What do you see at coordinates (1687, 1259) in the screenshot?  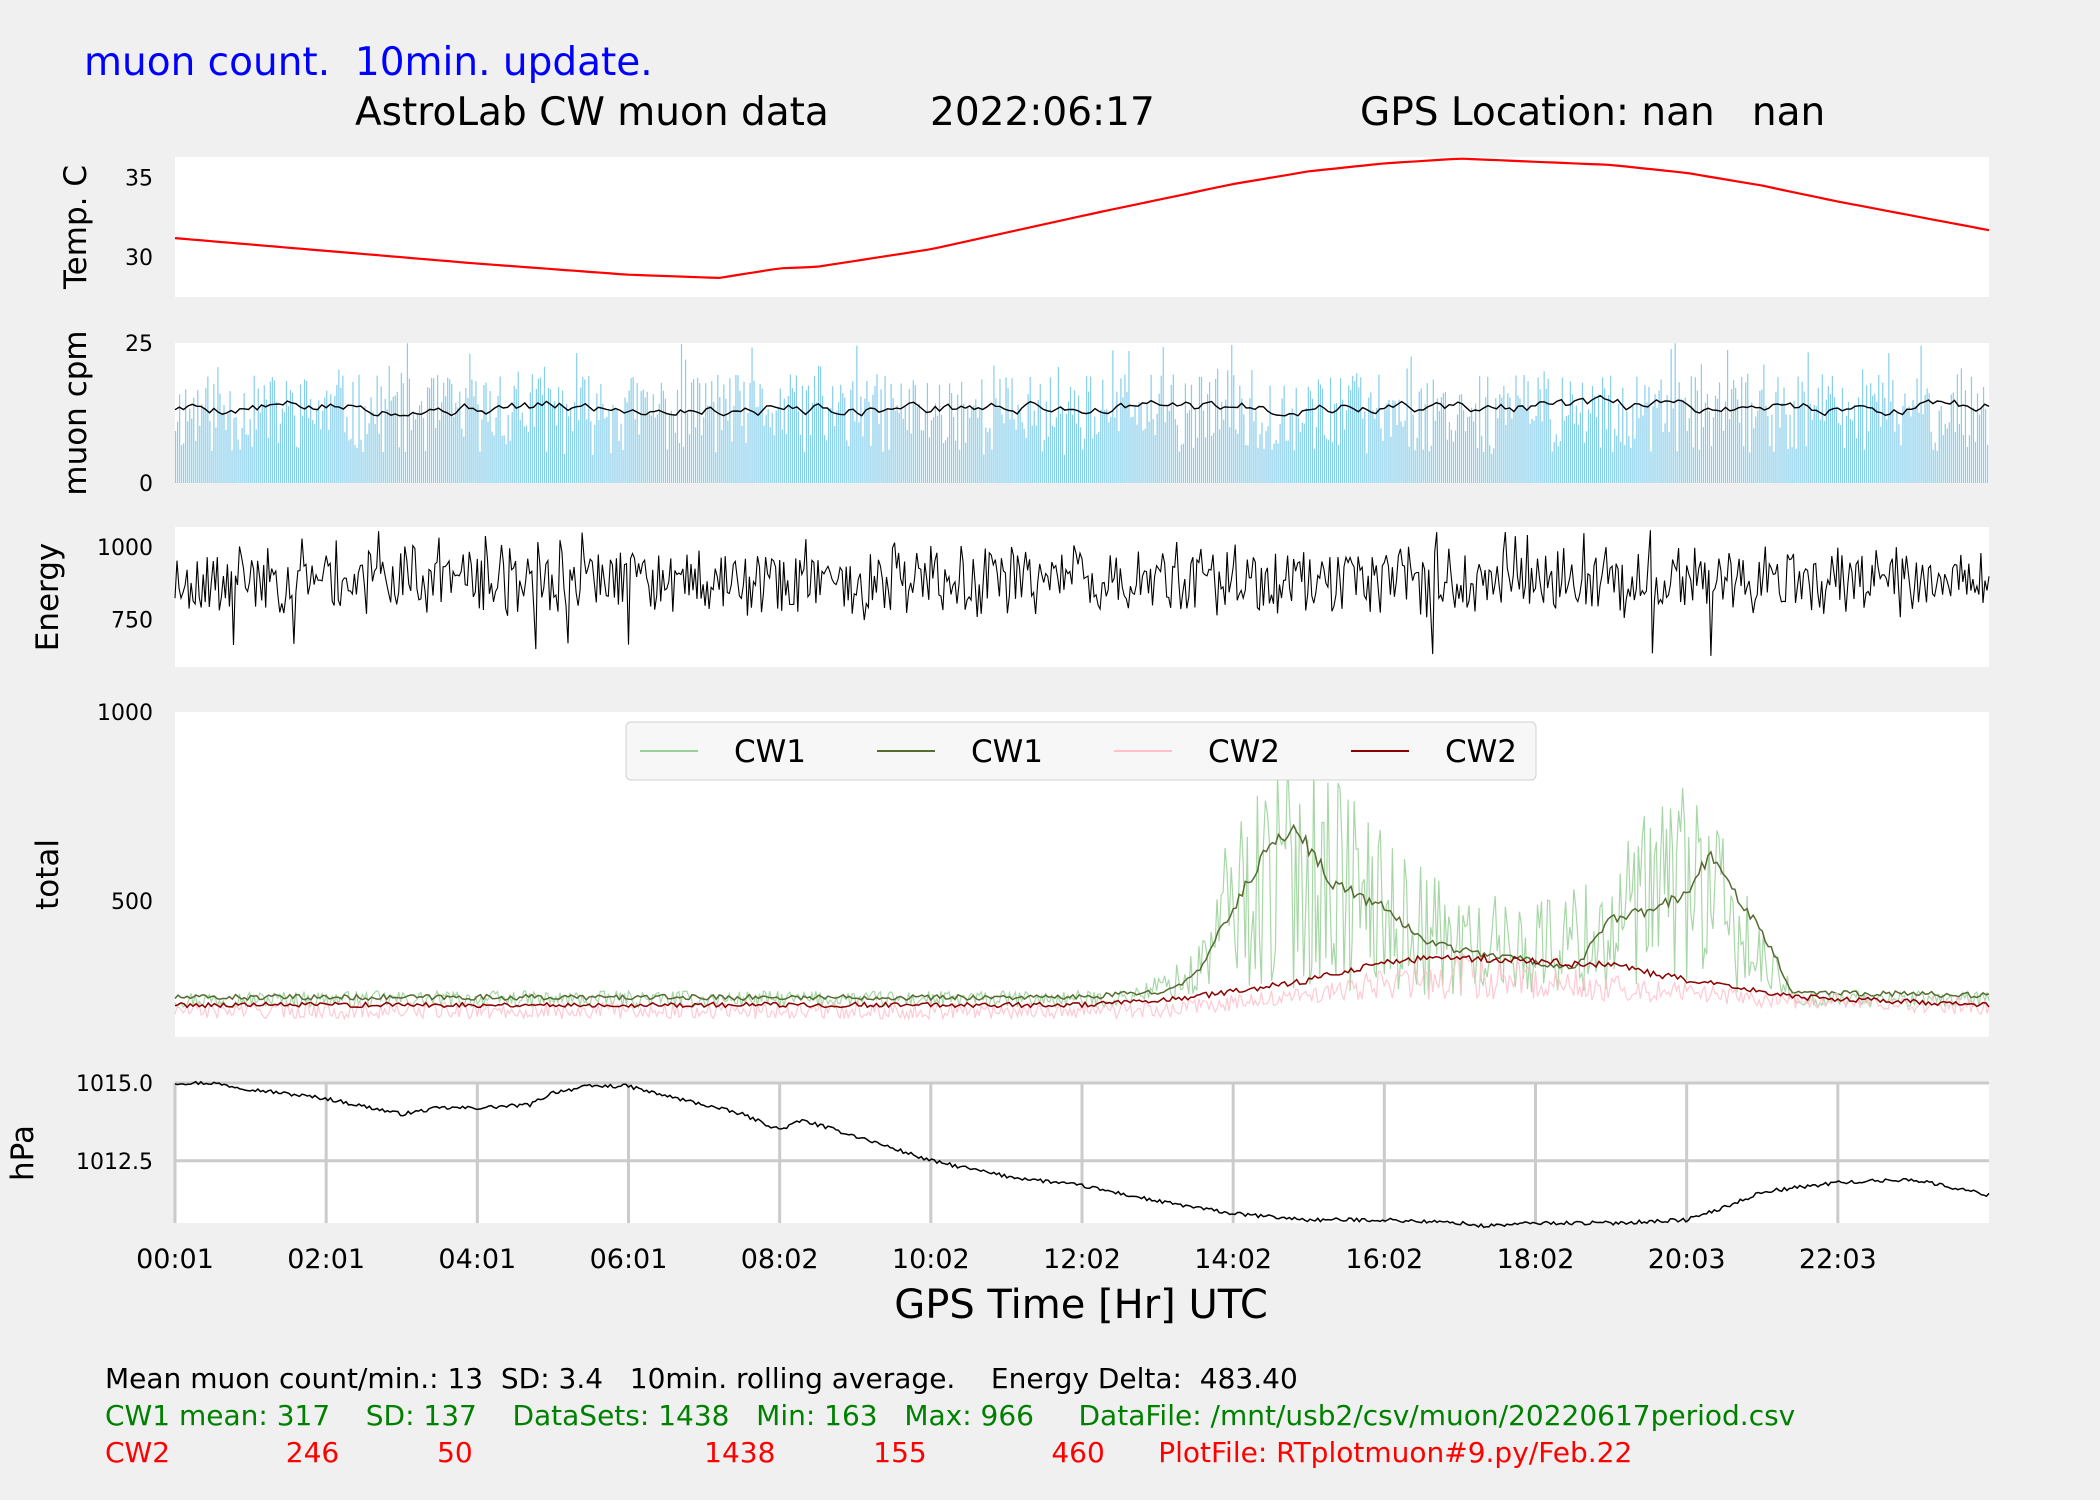 I see `x-tick-label: 20:03` at bounding box center [1687, 1259].